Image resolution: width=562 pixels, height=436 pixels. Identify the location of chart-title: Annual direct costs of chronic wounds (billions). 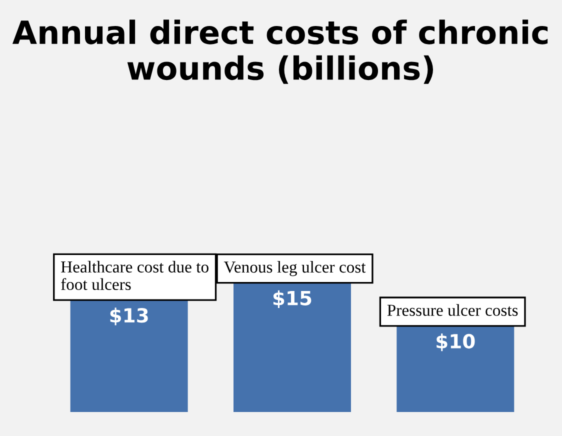
(280, 52).